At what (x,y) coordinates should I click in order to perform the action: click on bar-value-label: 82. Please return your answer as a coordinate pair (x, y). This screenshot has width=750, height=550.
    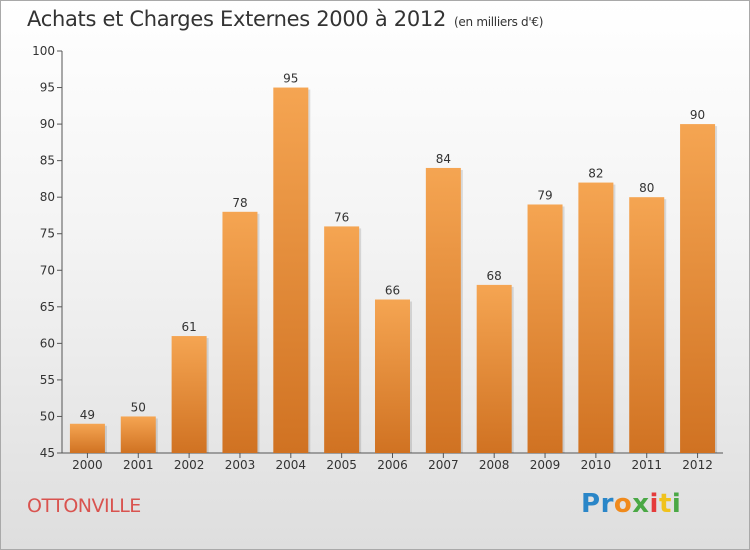
    Looking at the image, I should click on (595, 174).